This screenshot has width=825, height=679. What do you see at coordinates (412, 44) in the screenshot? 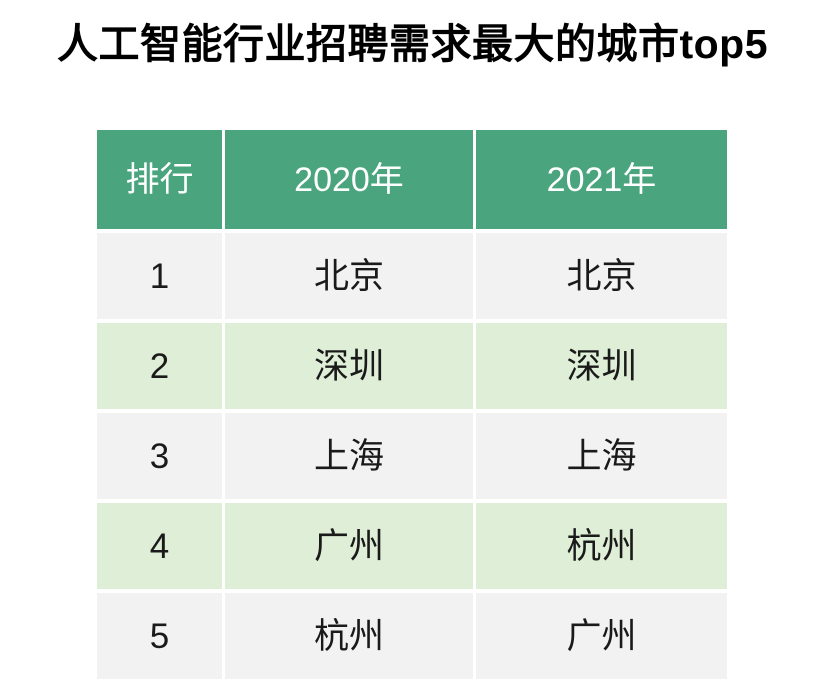
I see `page-title: 人工智能行业招聘需求最大的城市top5` at bounding box center [412, 44].